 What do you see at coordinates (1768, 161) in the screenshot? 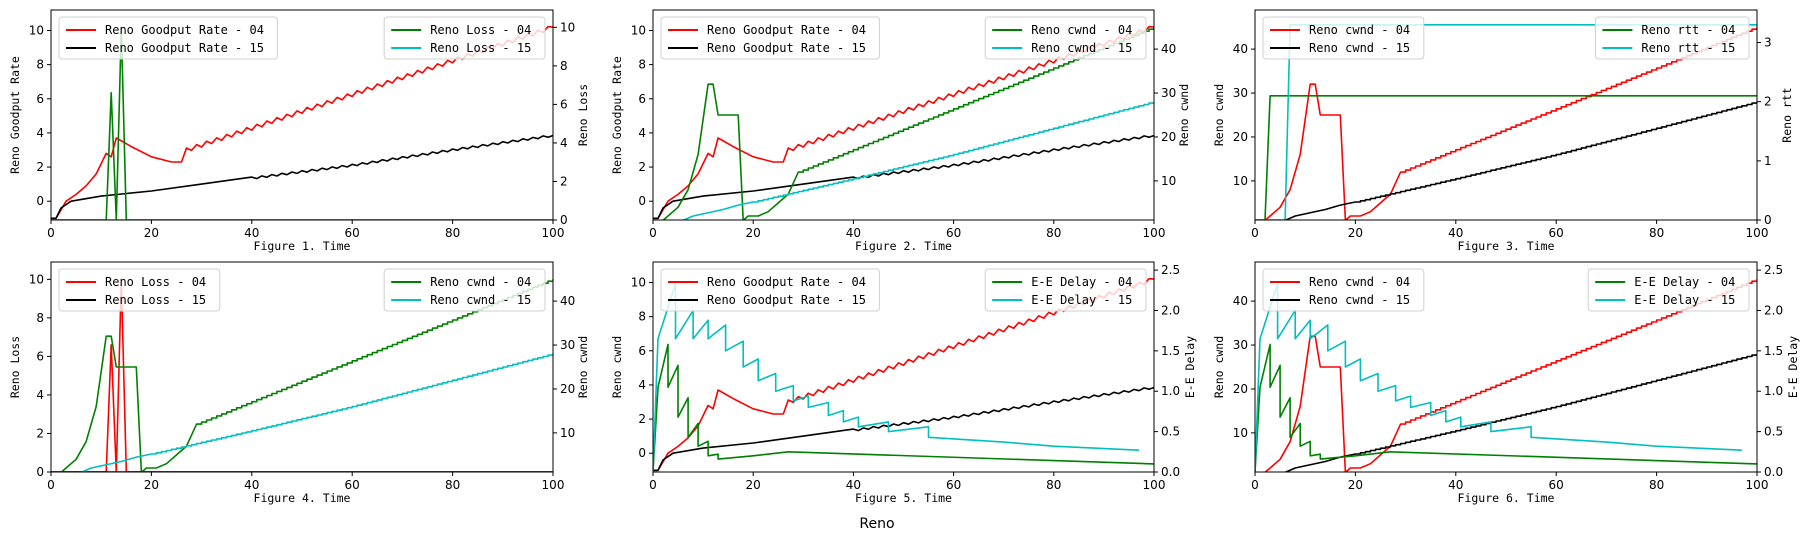
I see `y-tick-label-right: 1` at bounding box center [1768, 161].